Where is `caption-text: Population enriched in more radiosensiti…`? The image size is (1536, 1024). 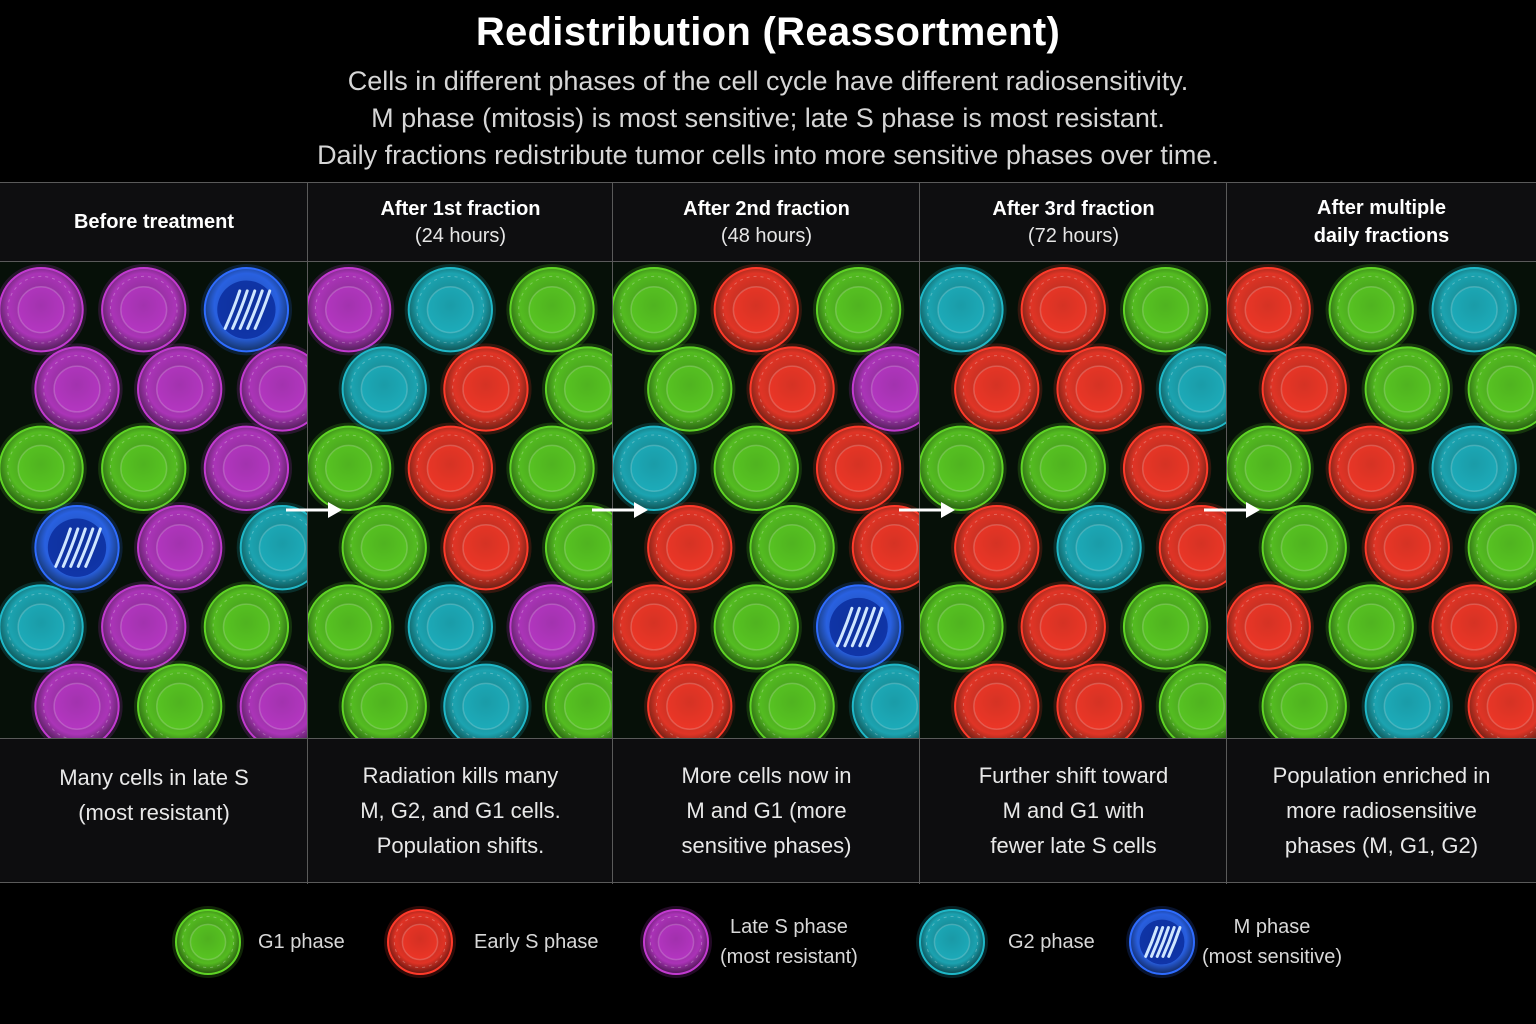
caption-text: Population enriched in more radiosensiti… is located at coordinates (1381, 810).